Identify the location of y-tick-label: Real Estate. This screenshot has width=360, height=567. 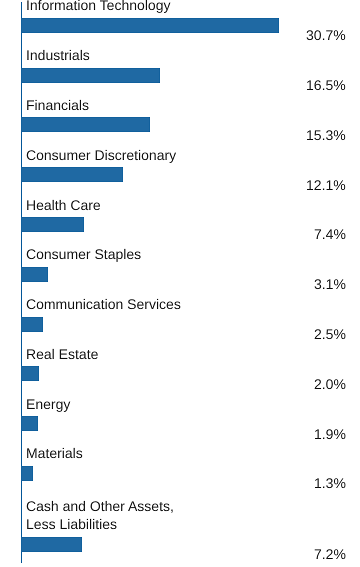
(62, 354).